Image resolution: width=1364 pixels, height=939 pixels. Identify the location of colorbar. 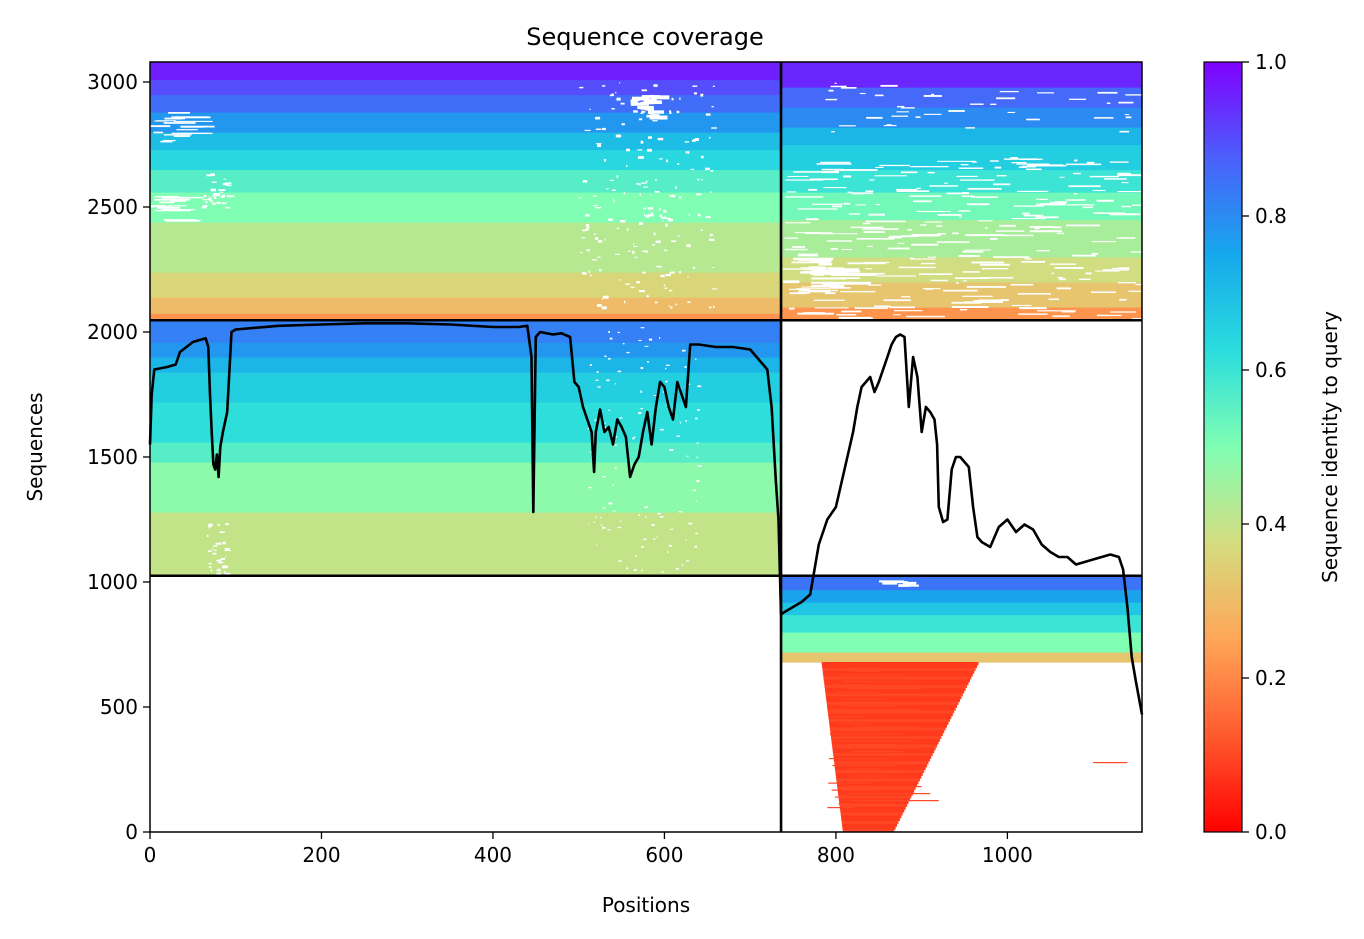
(1223, 447).